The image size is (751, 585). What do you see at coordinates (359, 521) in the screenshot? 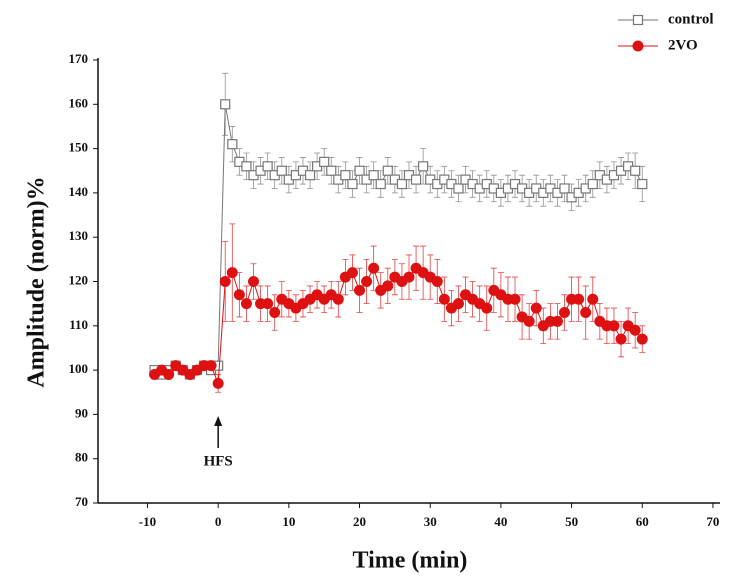
I see `x-tick-label: 20` at bounding box center [359, 521].